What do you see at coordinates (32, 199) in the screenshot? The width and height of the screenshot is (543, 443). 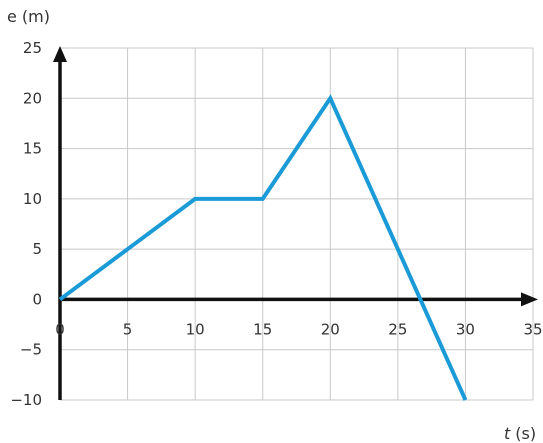 I see `y-tick-label: 10` at bounding box center [32, 199].